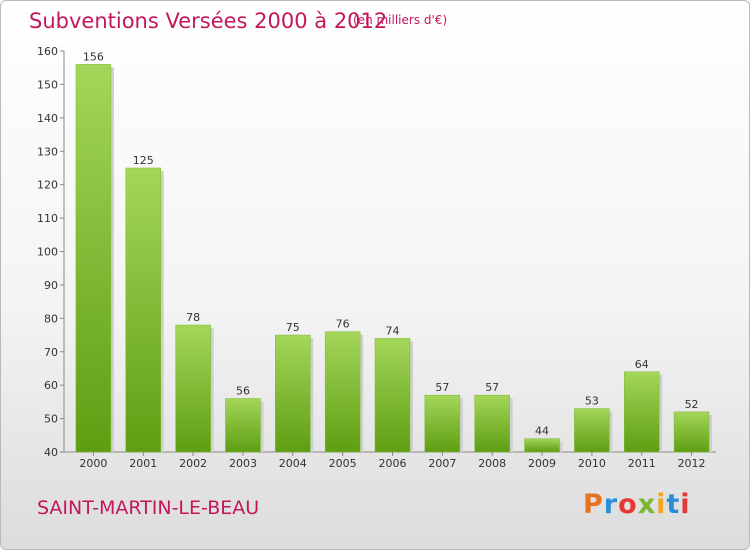 The image size is (750, 550). Describe the element at coordinates (628, 504) in the screenshot. I see `logo-letter: o` at that location.